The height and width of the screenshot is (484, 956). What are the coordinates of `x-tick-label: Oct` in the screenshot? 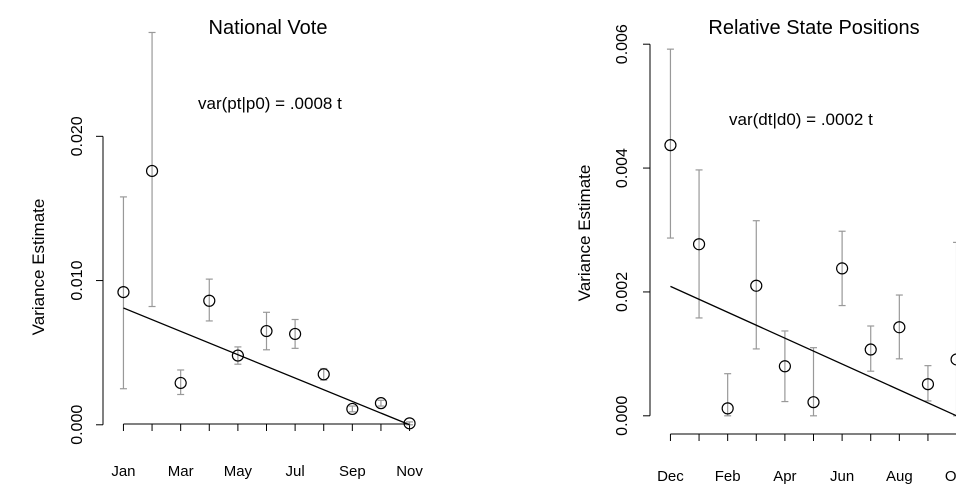 It's located at (950, 476).